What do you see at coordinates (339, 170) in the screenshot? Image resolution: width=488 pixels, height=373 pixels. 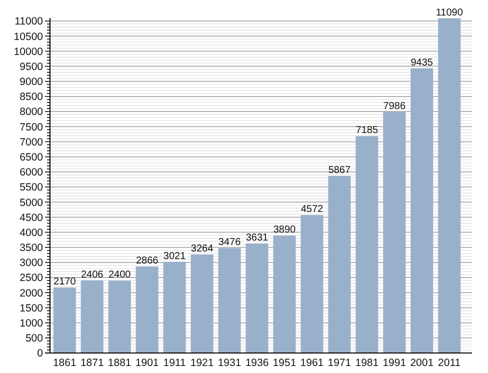 I see `data-label: 5867` at bounding box center [339, 170].